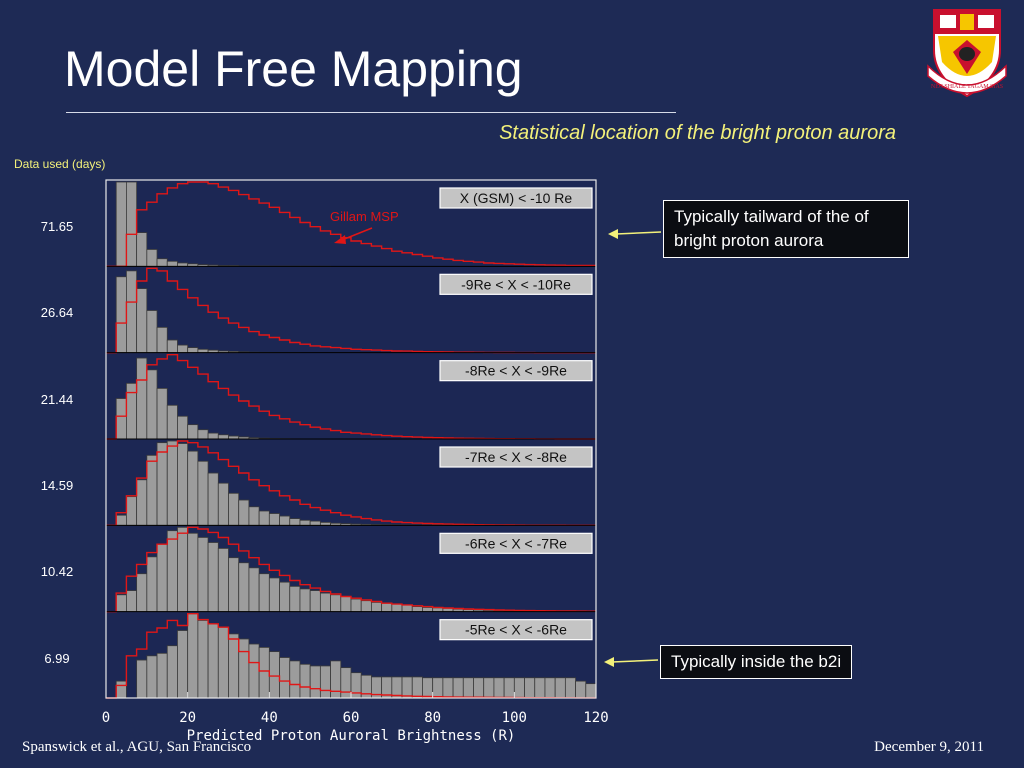  What do you see at coordinates (106, 718) in the screenshot?
I see `x-tick-label: 0` at bounding box center [106, 718].